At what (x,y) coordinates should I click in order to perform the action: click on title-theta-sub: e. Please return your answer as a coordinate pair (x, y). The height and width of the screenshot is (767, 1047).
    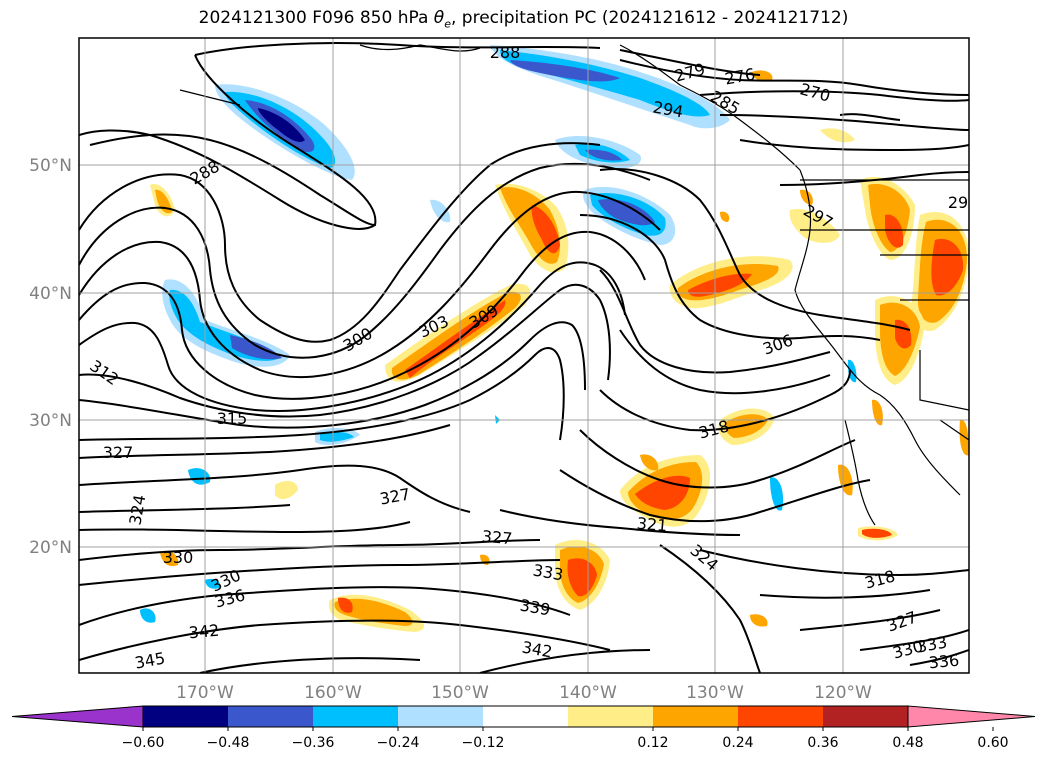
    Looking at the image, I should click on (447, 24).